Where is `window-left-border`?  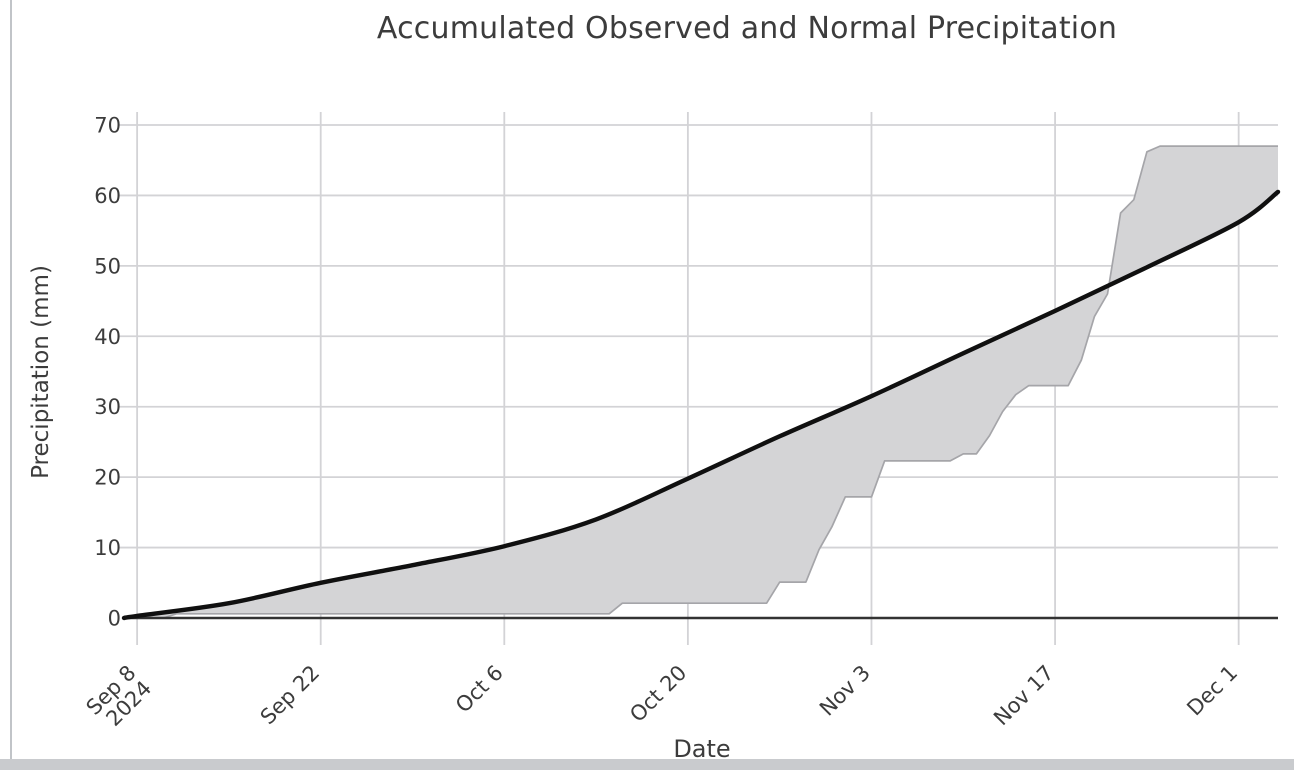 window-left-border is located at coordinates (11, 380).